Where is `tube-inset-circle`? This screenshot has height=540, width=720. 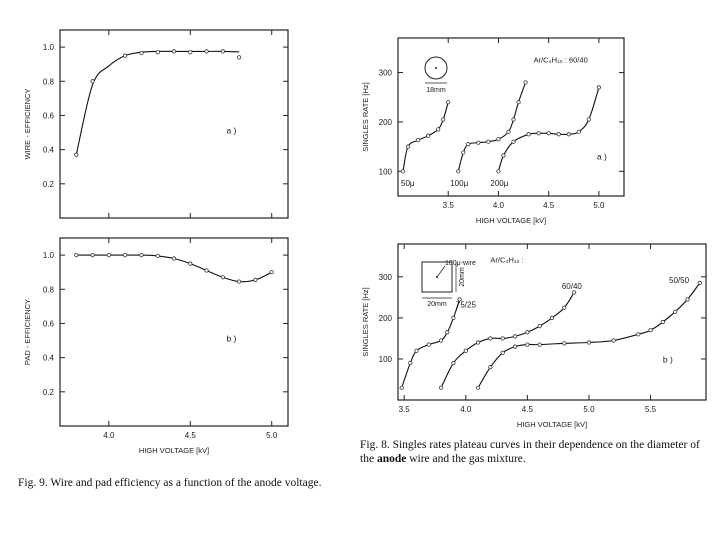
tube-inset-circle is located at coordinates (436, 68).